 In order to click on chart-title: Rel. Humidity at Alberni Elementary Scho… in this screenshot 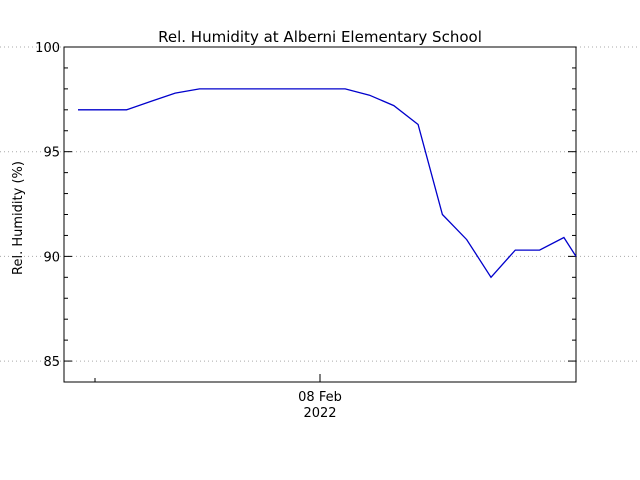, I will do `click(320, 37)`.